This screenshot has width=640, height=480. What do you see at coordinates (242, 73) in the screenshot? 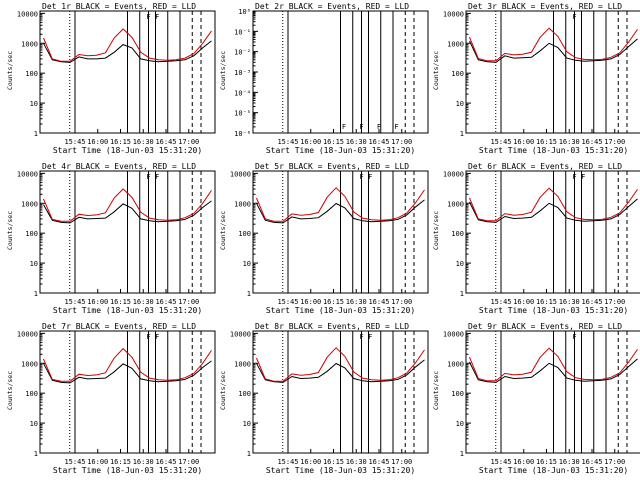
I see `y-tick-label: 10⁻³` at bounding box center [242, 73].